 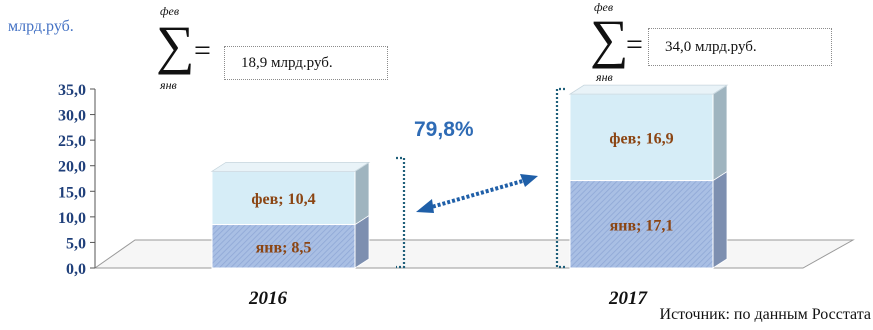 I want to click on arrow-head-left, so click(x=425, y=206).